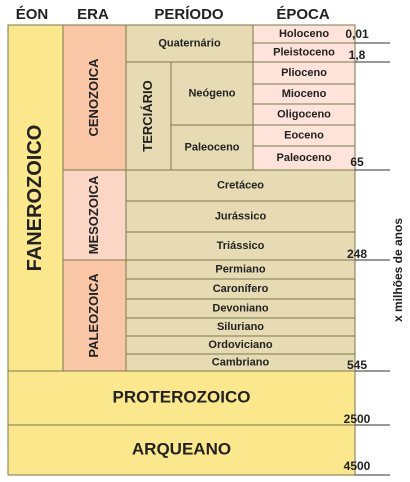 The height and width of the screenshot is (482, 410). I want to click on time-label: 2500, so click(357, 419).